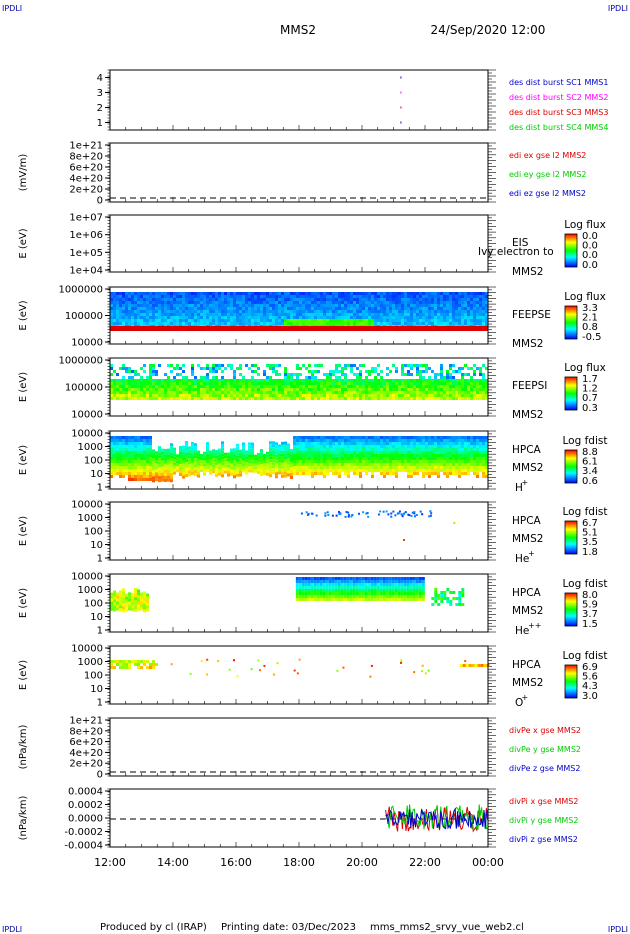  What do you see at coordinates (590, 318) in the screenshot?
I see `colorbar-tick-label: 2.1` at bounding box center [590, 318].